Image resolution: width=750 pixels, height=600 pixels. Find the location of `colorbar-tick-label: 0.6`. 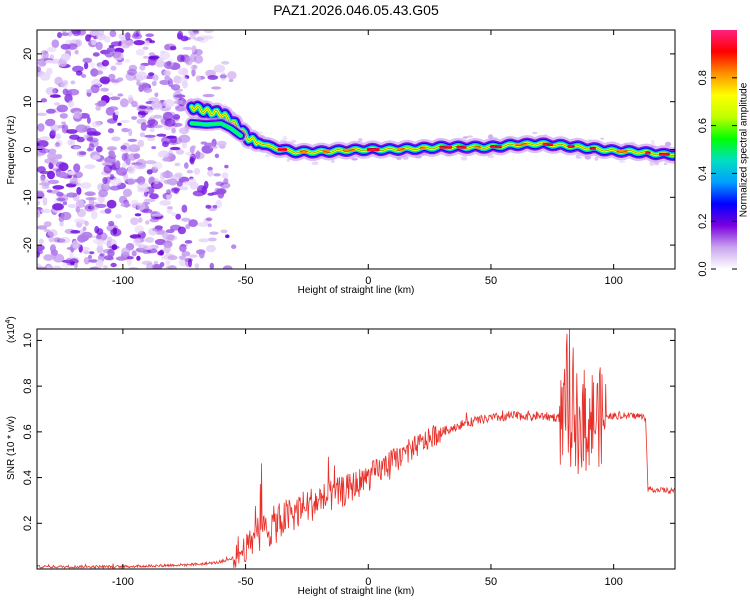

colorbar-tick-label: 0.6 is located at coordinates (703, 125).